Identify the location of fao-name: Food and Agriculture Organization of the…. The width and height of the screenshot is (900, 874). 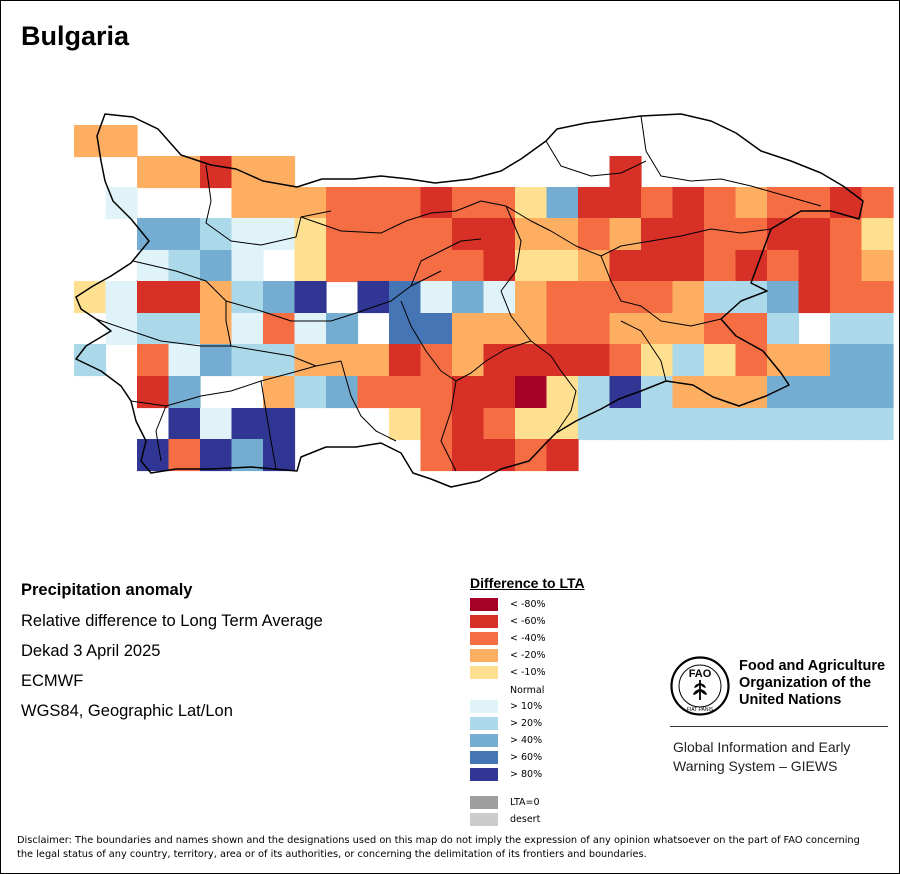
(812, 683).